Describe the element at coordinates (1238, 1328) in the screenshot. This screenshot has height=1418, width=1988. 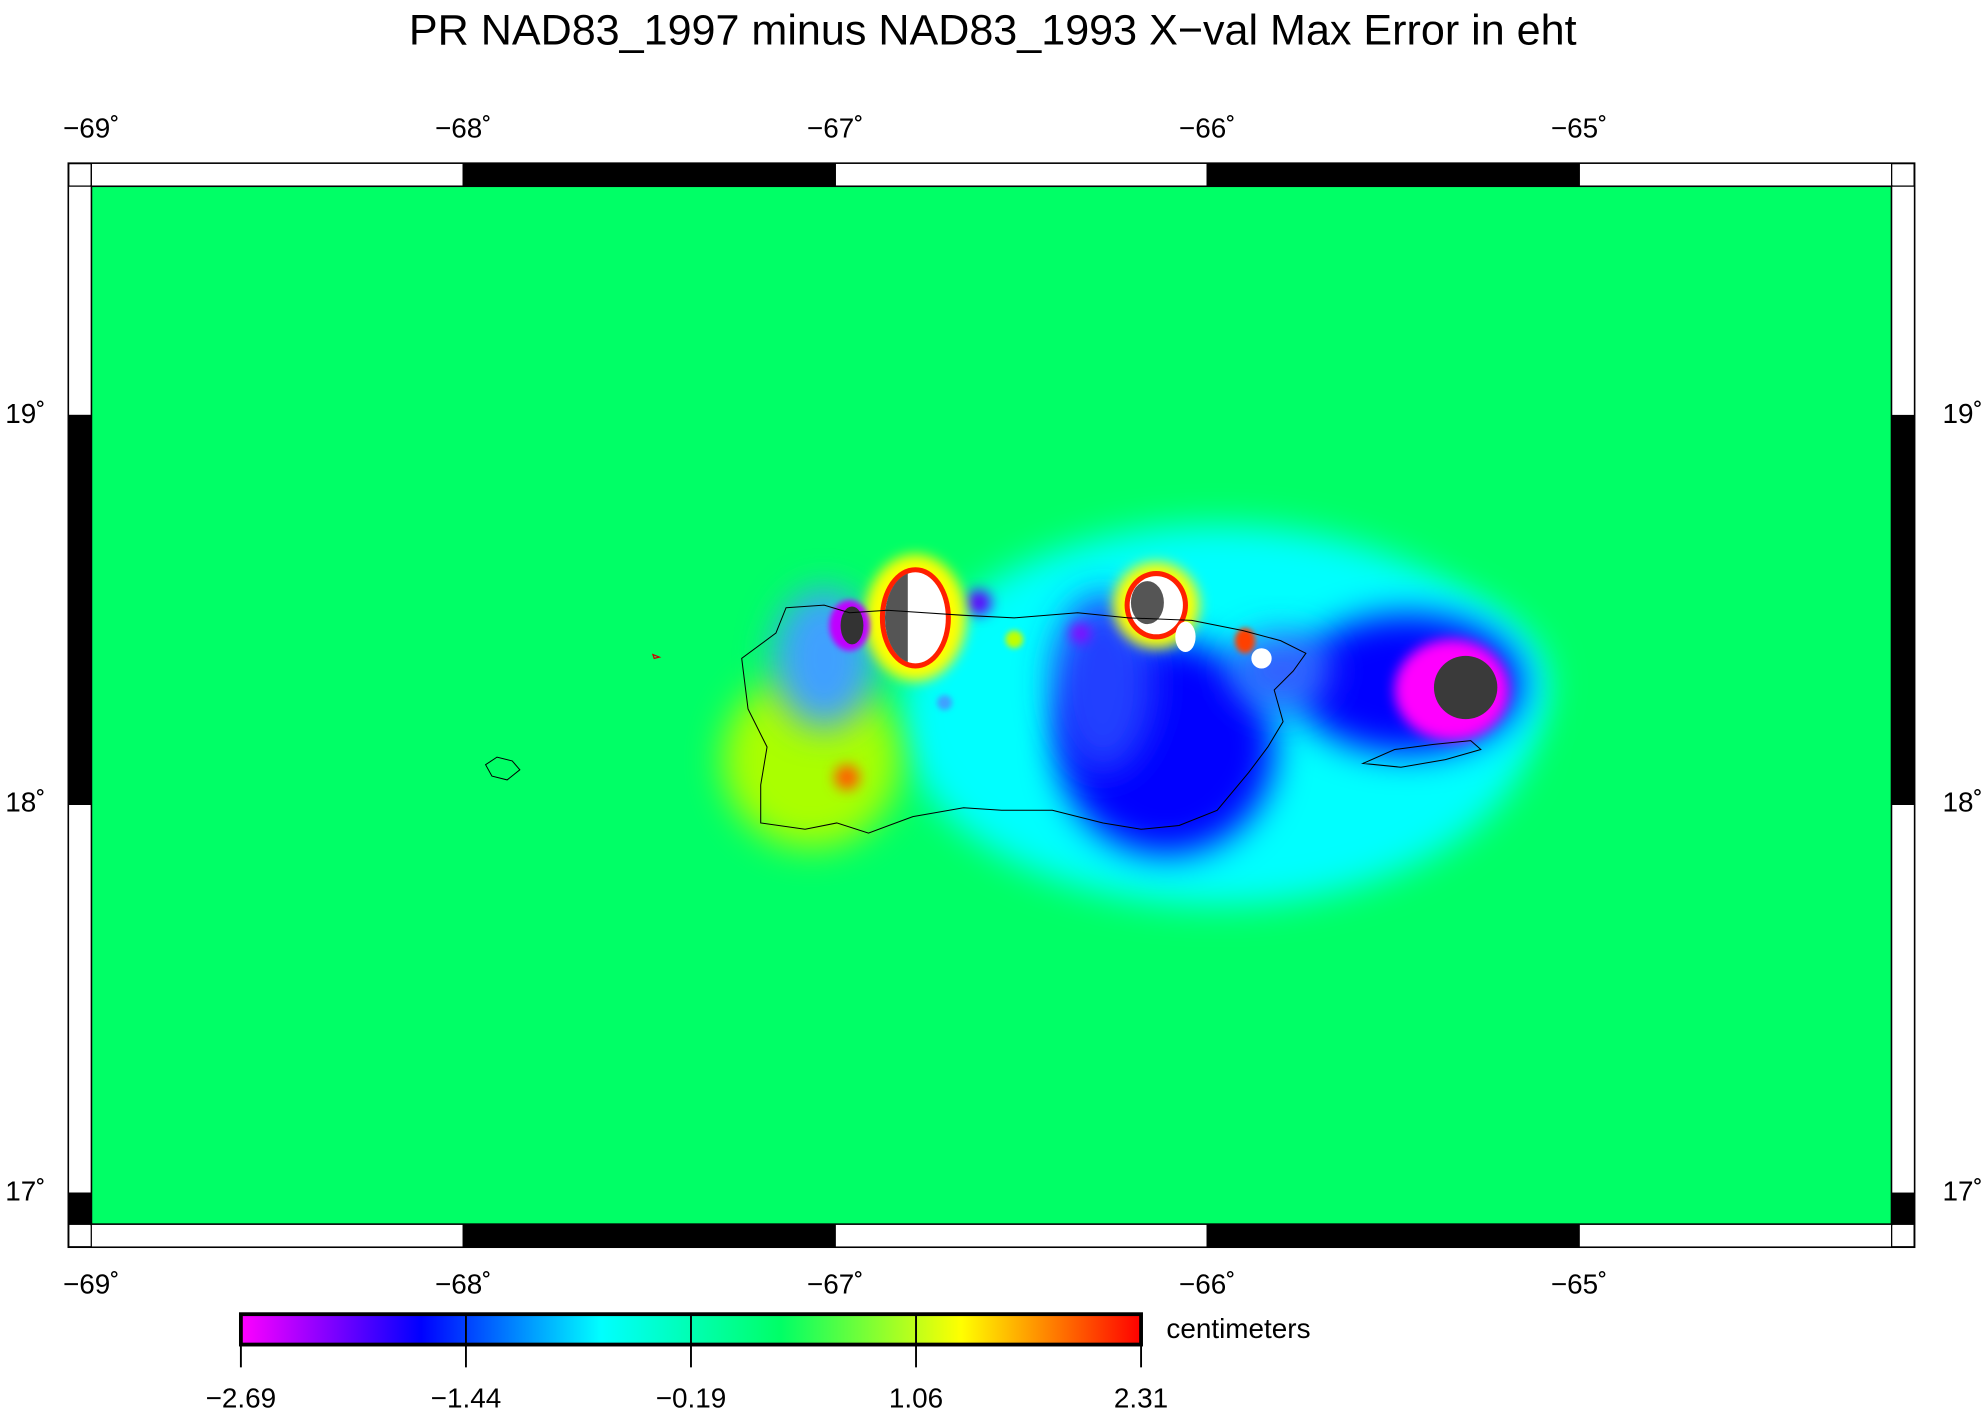
I see `colorbar-label: centimeters` at that location.